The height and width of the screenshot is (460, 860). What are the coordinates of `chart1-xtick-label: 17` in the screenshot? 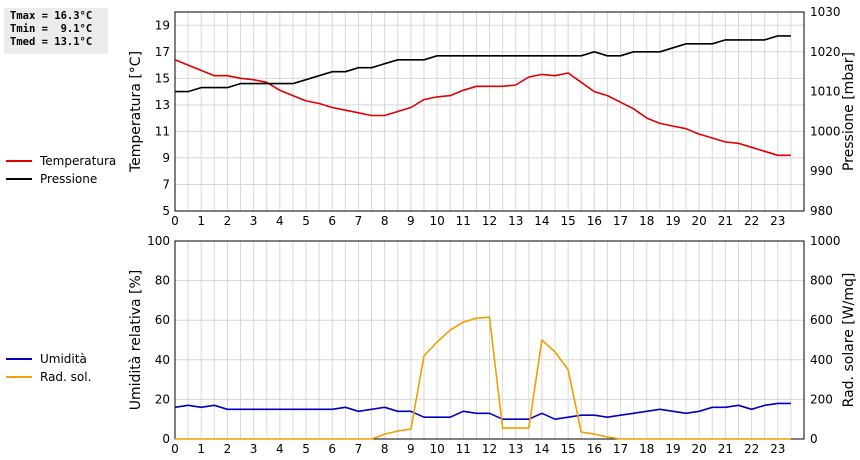 It's located at (620, 221).